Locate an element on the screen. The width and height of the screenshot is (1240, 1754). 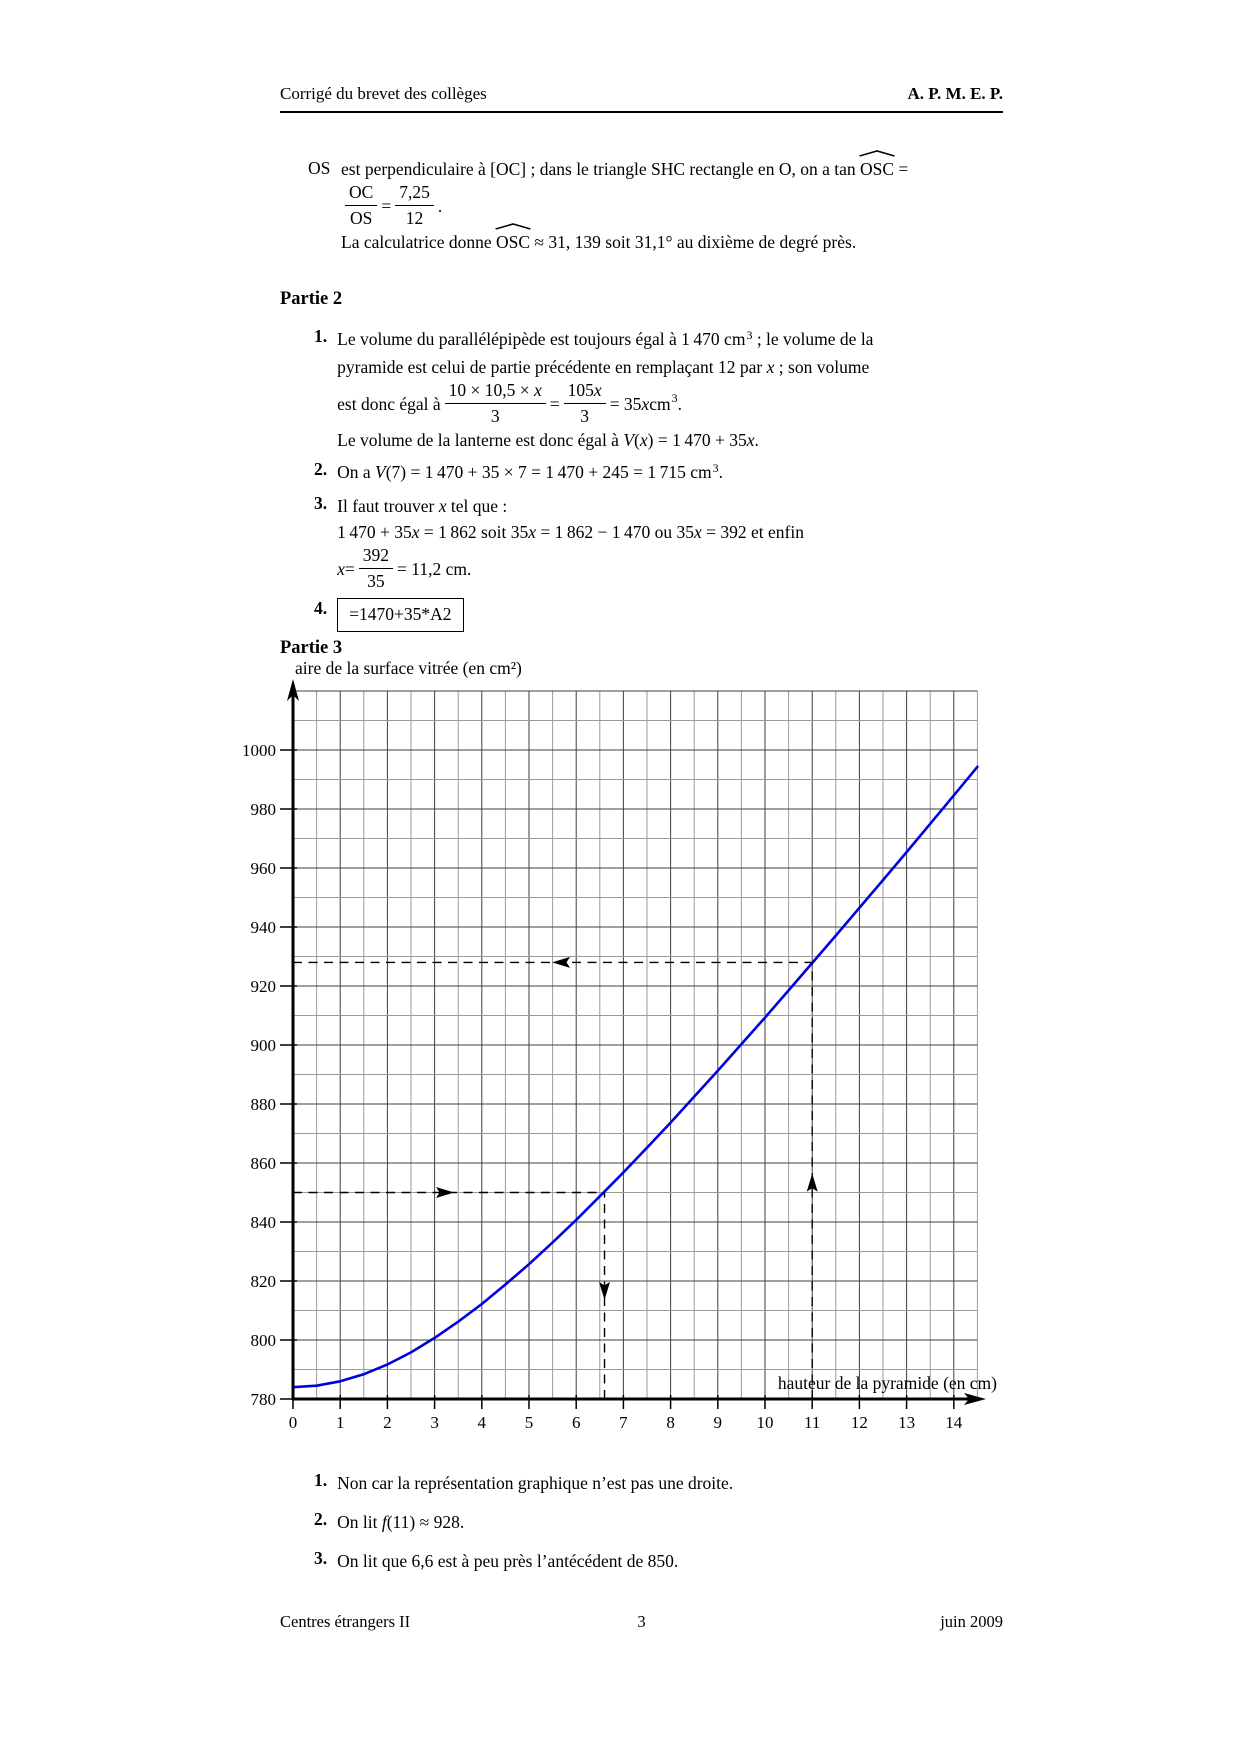
intro-label-os: OS is located at coordinates (319, 168).